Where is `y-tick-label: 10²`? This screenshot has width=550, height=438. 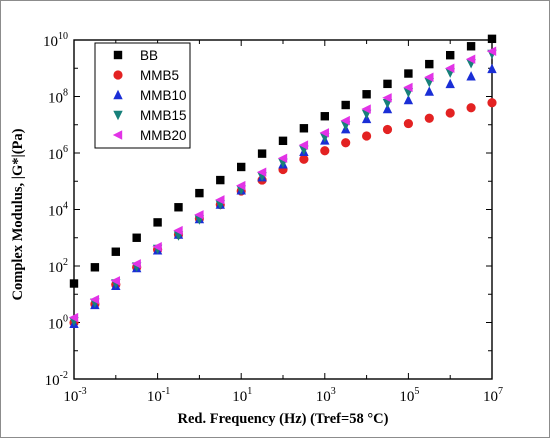 y-tick-label: 10² is located at coordinates (58, 266).